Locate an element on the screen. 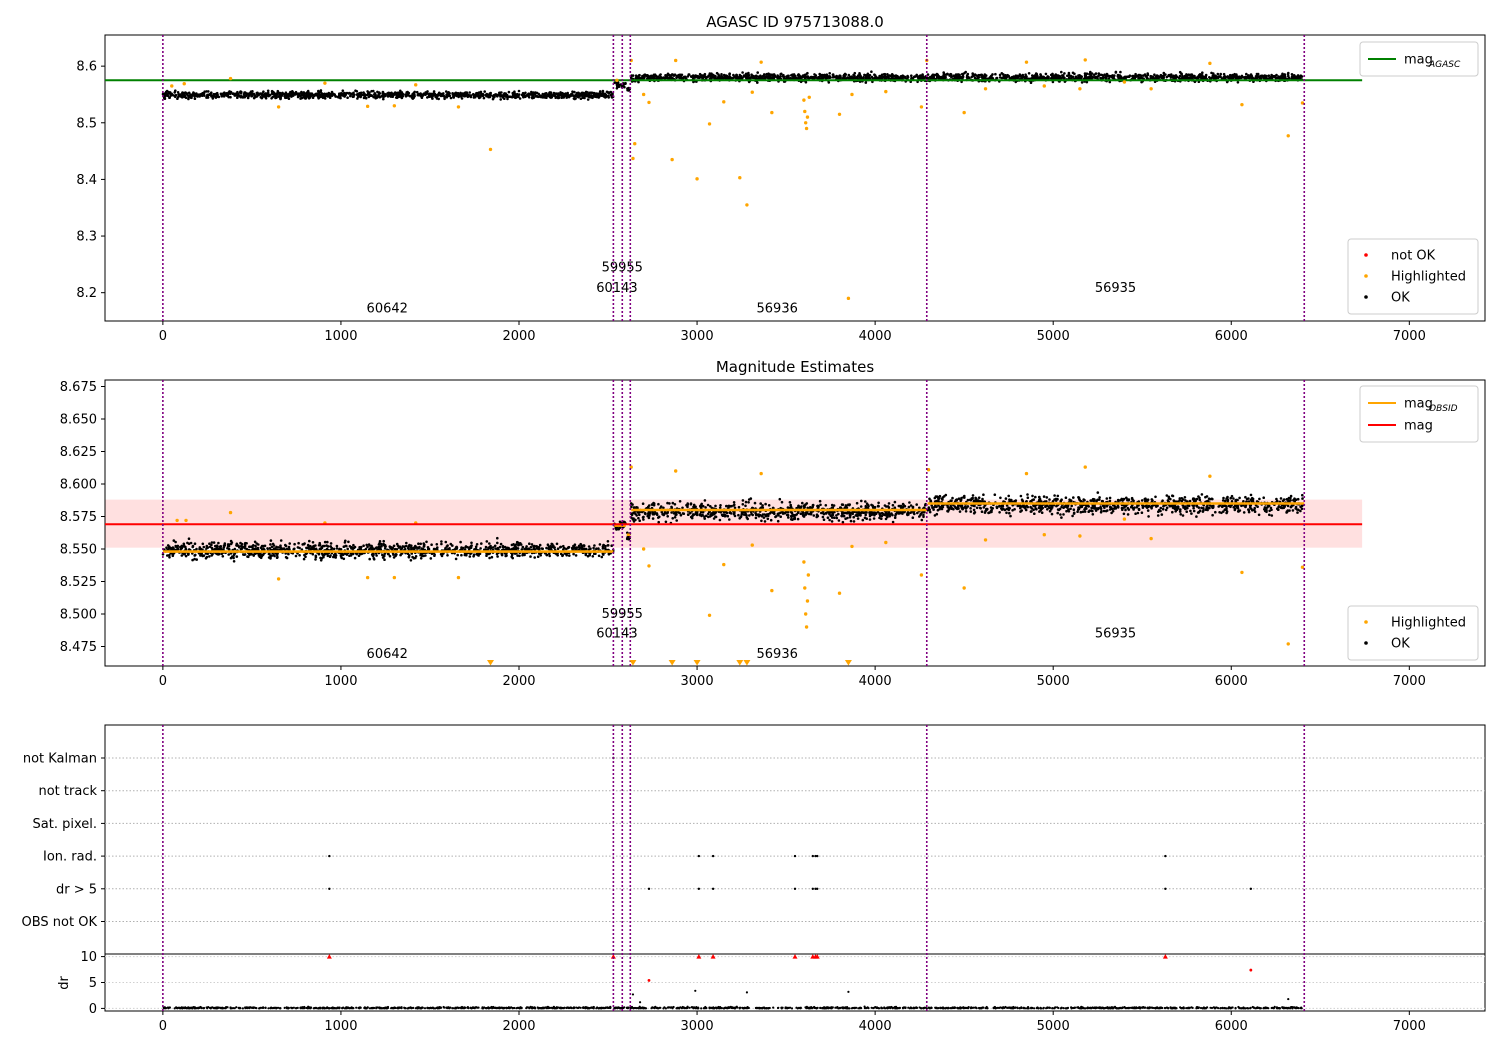 The image size is (1500, 1050). legend-dot-swatch is located at coordinates (1366, 276).